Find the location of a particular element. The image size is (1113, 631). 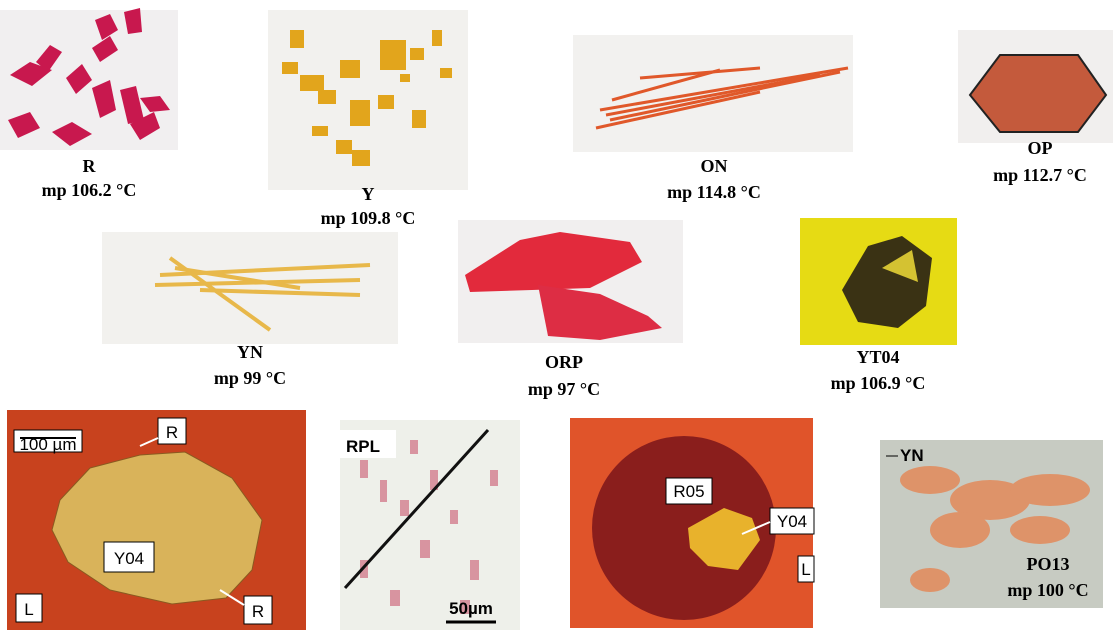

melting-point: mp 109.8 °C is located at coordinates (368, 218).